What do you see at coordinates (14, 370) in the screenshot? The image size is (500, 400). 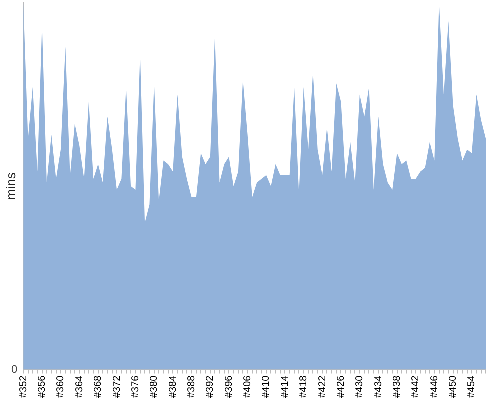 I see `text: 0` at bounding box center [14, 370].